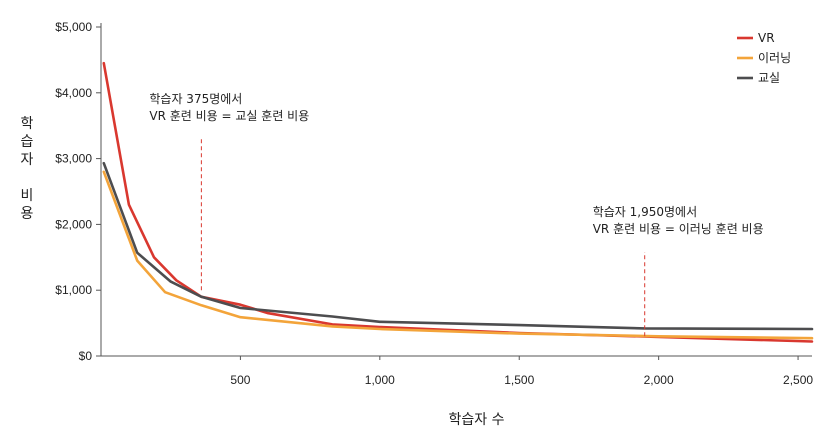 The image size is (832, 445). Describe the element at coordinates (659, 380) in the screenshot. I see `x-tick-label: 2,000` at that location.